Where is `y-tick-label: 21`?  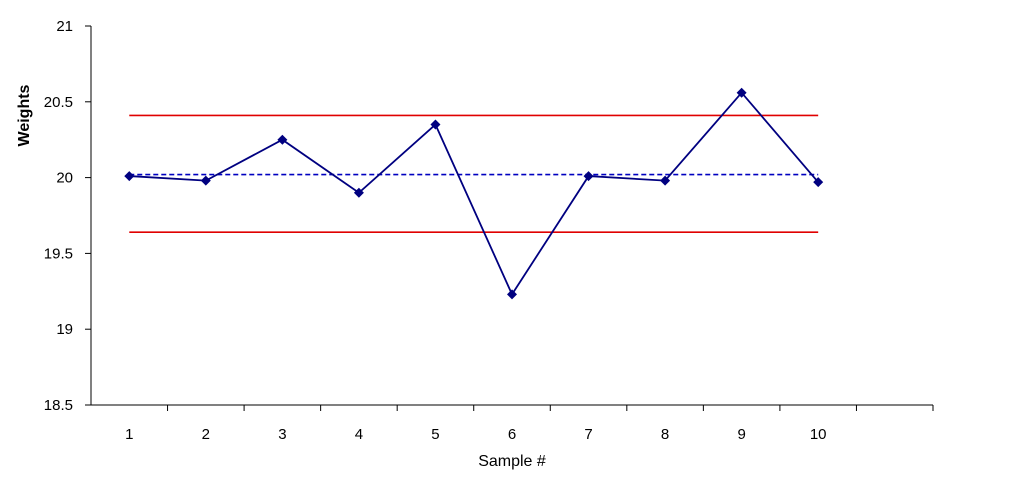 y-tick-label: 21 is located at coordinates (64, 26).